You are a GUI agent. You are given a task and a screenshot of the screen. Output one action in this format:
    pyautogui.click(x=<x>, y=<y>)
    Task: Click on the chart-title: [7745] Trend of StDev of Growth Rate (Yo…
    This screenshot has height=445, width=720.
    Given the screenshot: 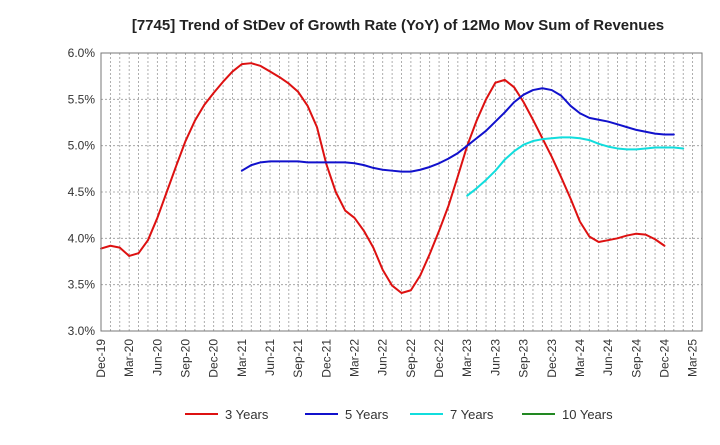 What is the action you would take?
    pyautogui.click(x=398, y=25)
    